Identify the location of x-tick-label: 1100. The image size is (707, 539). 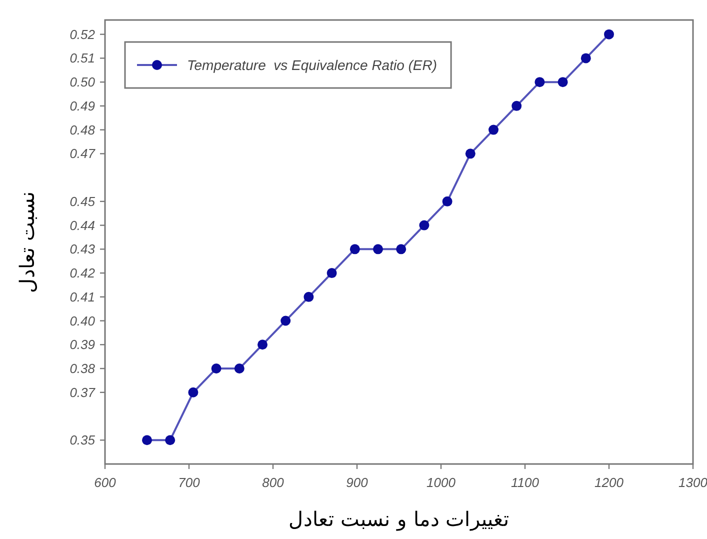
(525, 482).